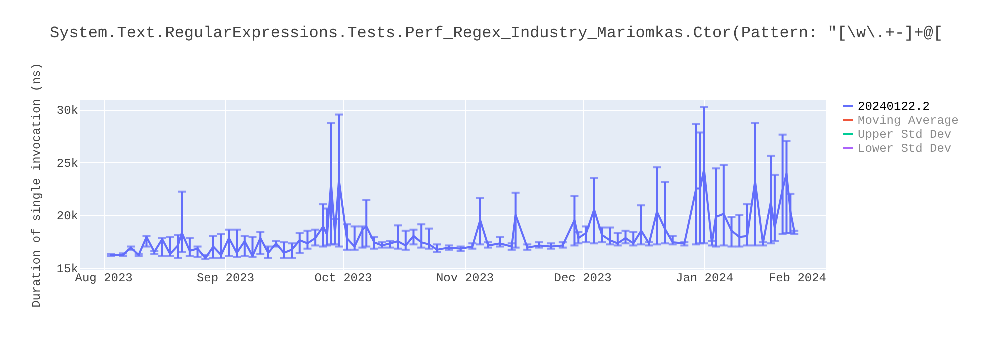  What do you see at coordinates (67, 163) in the screenshot?
I see `y-tick-label: 25k` at bounding box center [67, 163].